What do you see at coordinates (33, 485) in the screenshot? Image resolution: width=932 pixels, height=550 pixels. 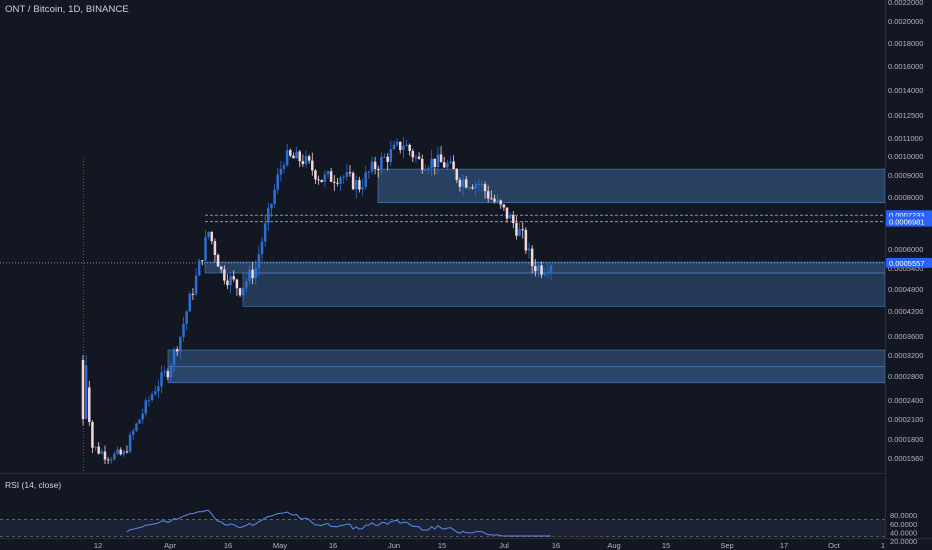 I see `rsi-title: RSI (14, close)` at bounding box center [33, 485].